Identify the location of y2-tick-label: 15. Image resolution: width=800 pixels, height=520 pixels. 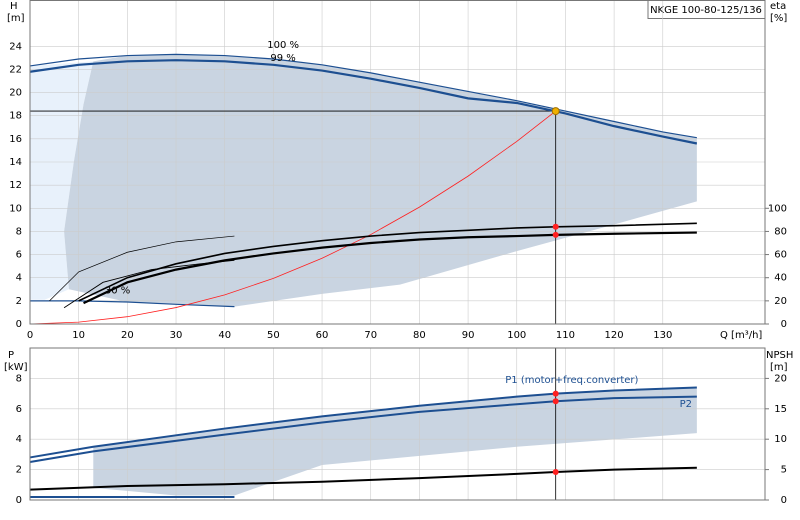
(780, 409).